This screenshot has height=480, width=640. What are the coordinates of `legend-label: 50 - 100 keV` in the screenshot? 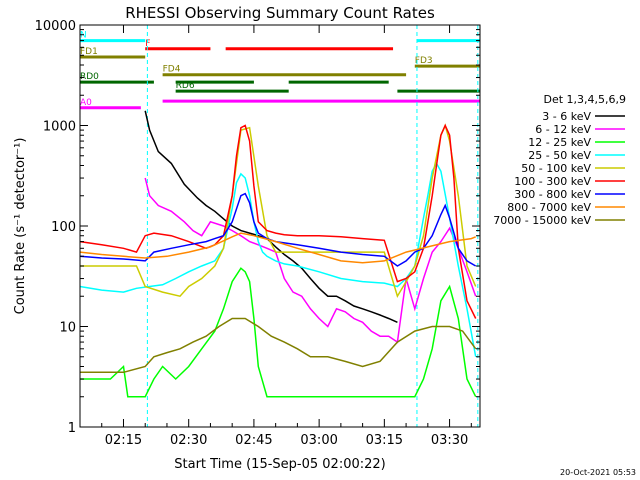 It's located at (556, 168).